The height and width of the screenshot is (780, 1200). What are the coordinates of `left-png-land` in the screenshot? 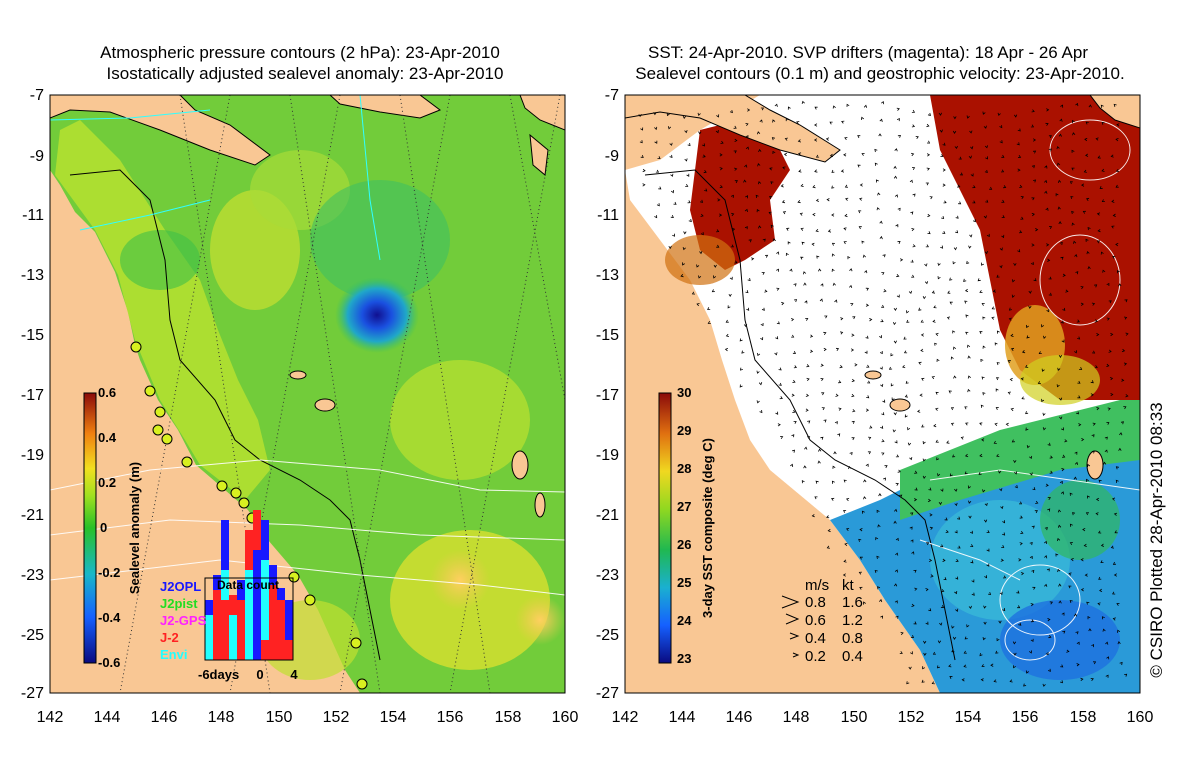 It's located at (160, 130).